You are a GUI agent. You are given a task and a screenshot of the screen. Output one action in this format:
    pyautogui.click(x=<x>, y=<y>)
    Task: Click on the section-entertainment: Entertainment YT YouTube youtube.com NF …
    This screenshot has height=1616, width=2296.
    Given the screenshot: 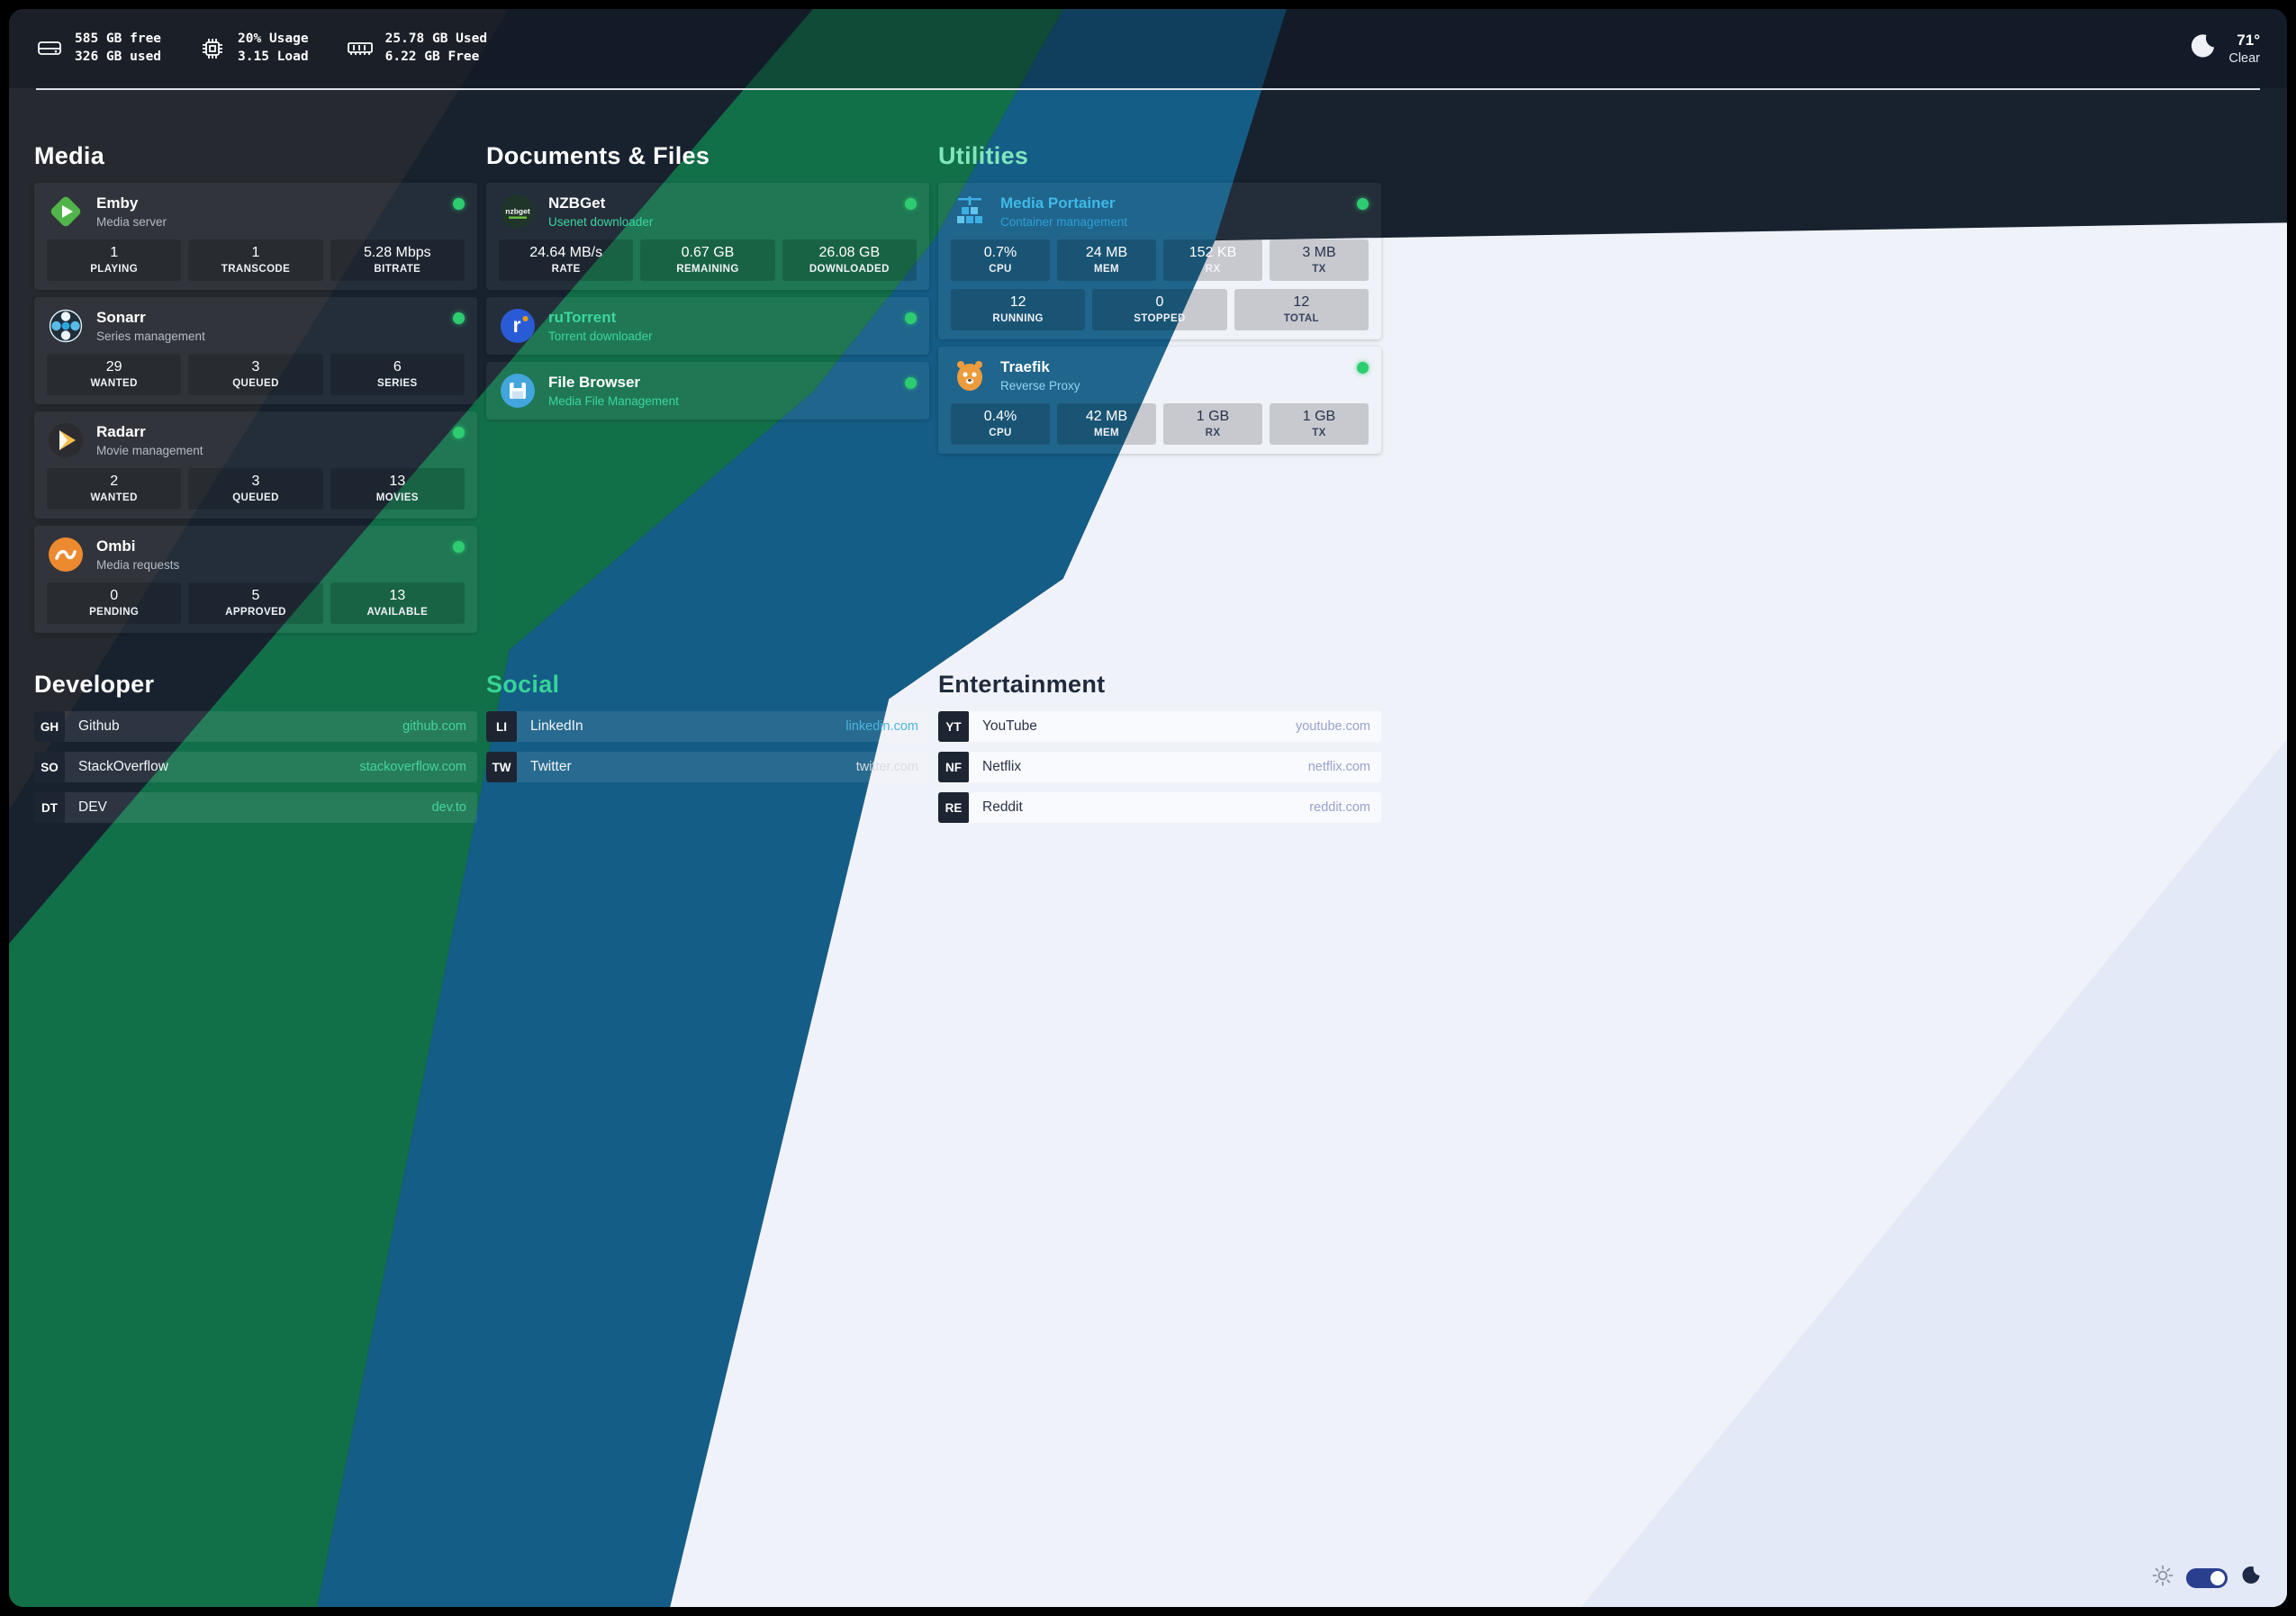 What is the action you would take?
    pyautogui.click(x=1159, y=752)
    